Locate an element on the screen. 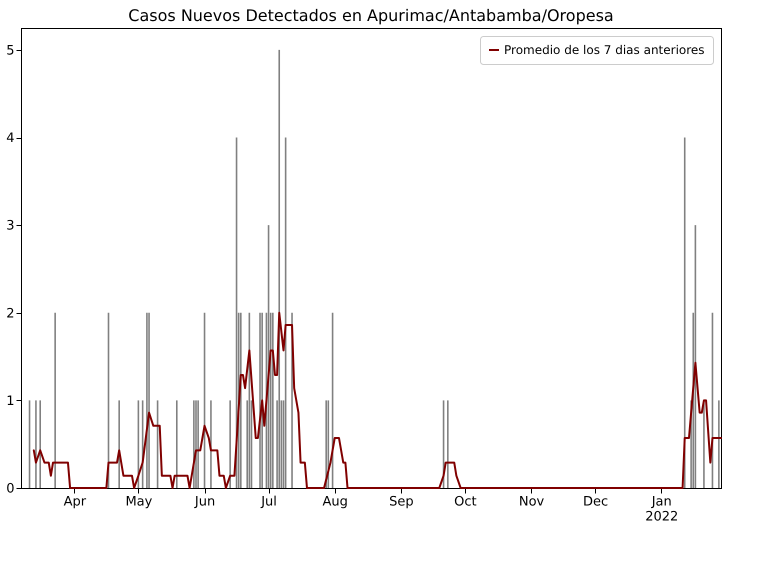  x-tick-label: Nov is located at coordinates (531, 502).